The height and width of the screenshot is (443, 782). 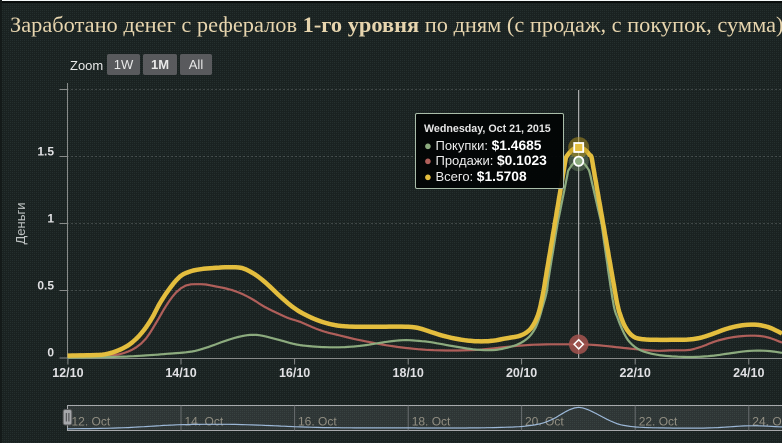 What do you see at coordinates (45, 286) in the screenshot?
I see `svg-text: 0.5` at bounding box center [45, 286].